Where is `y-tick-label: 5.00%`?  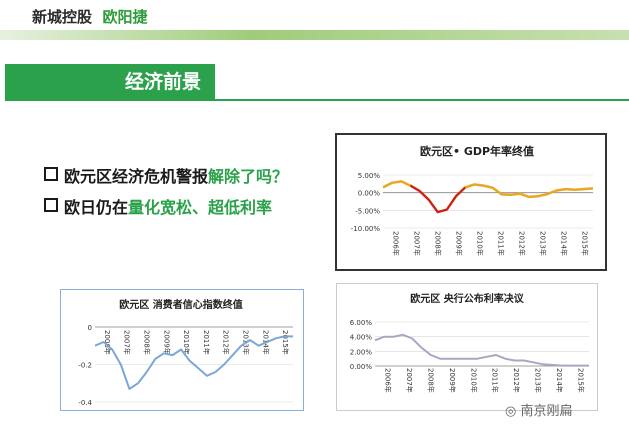 y-tick-label: 5.00% is located at coordinates (369, 176).